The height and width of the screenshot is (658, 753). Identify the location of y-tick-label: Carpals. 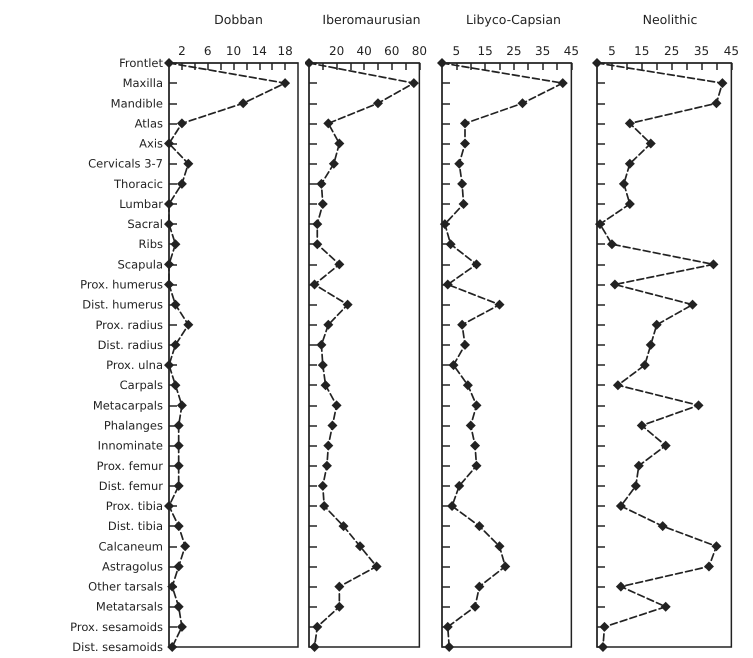
(142, 385).